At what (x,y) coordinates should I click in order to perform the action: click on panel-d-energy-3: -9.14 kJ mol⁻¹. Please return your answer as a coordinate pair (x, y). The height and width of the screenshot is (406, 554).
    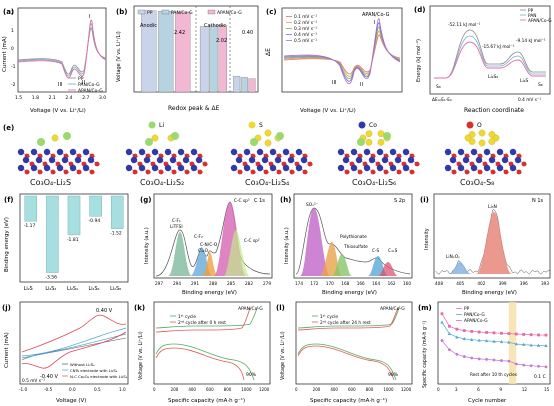
    Looking at the image, I should click on (531, 41).